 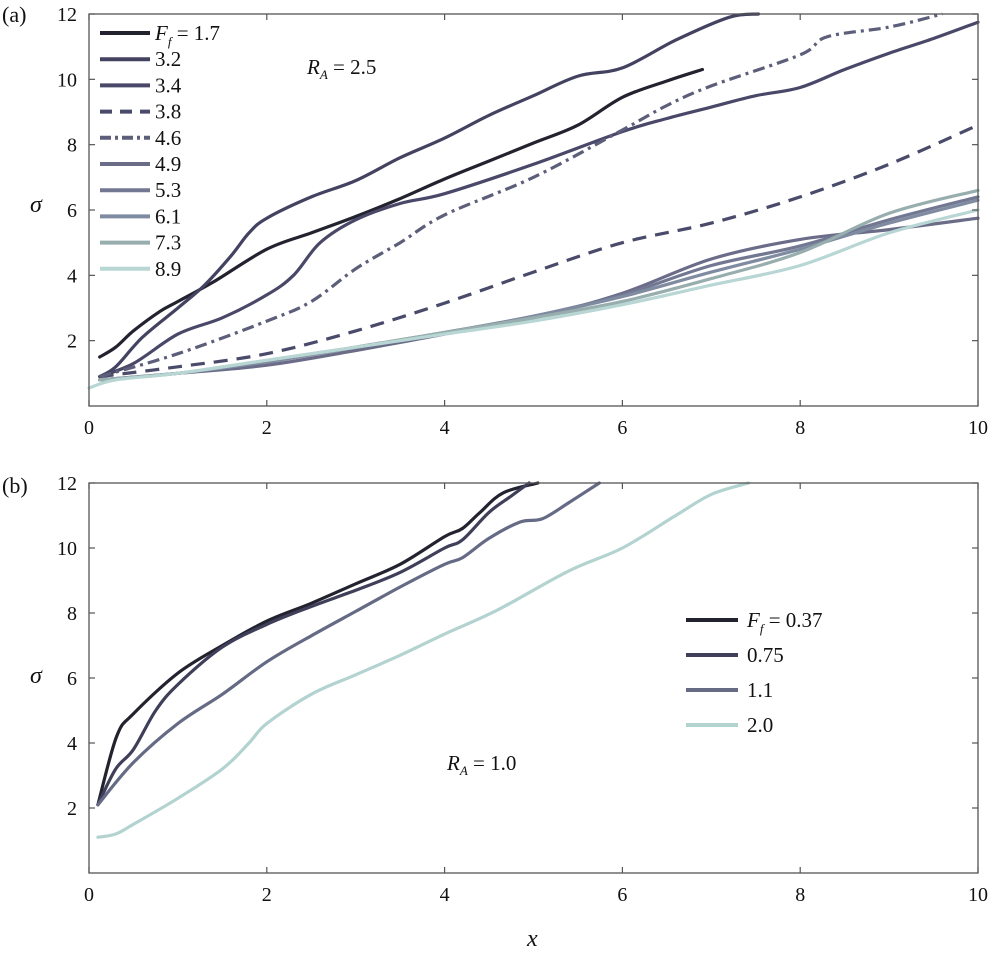 I want to click on legend: Ff = 1.73.23.43.84.64.95.36.17.38.9, so click(x=160, y=151).